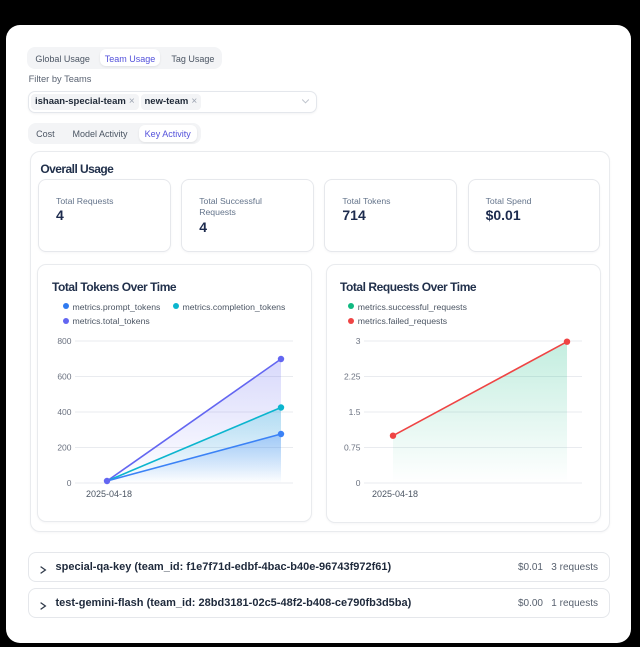 The image size is (640, 647). Describe the element at coordinates (355, 412) in the screenshot. I see `svg-text: 1.5` at that location.